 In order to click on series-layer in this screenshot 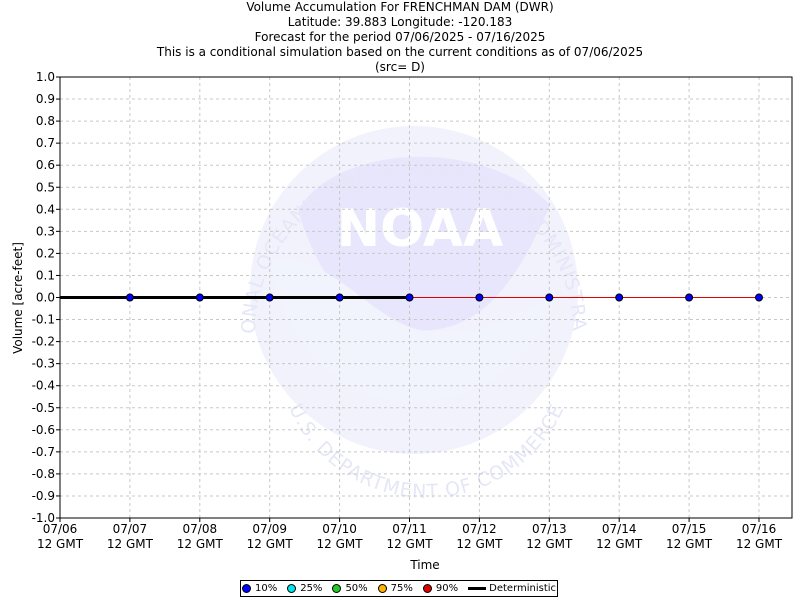, I will do `click(411, 297)`.